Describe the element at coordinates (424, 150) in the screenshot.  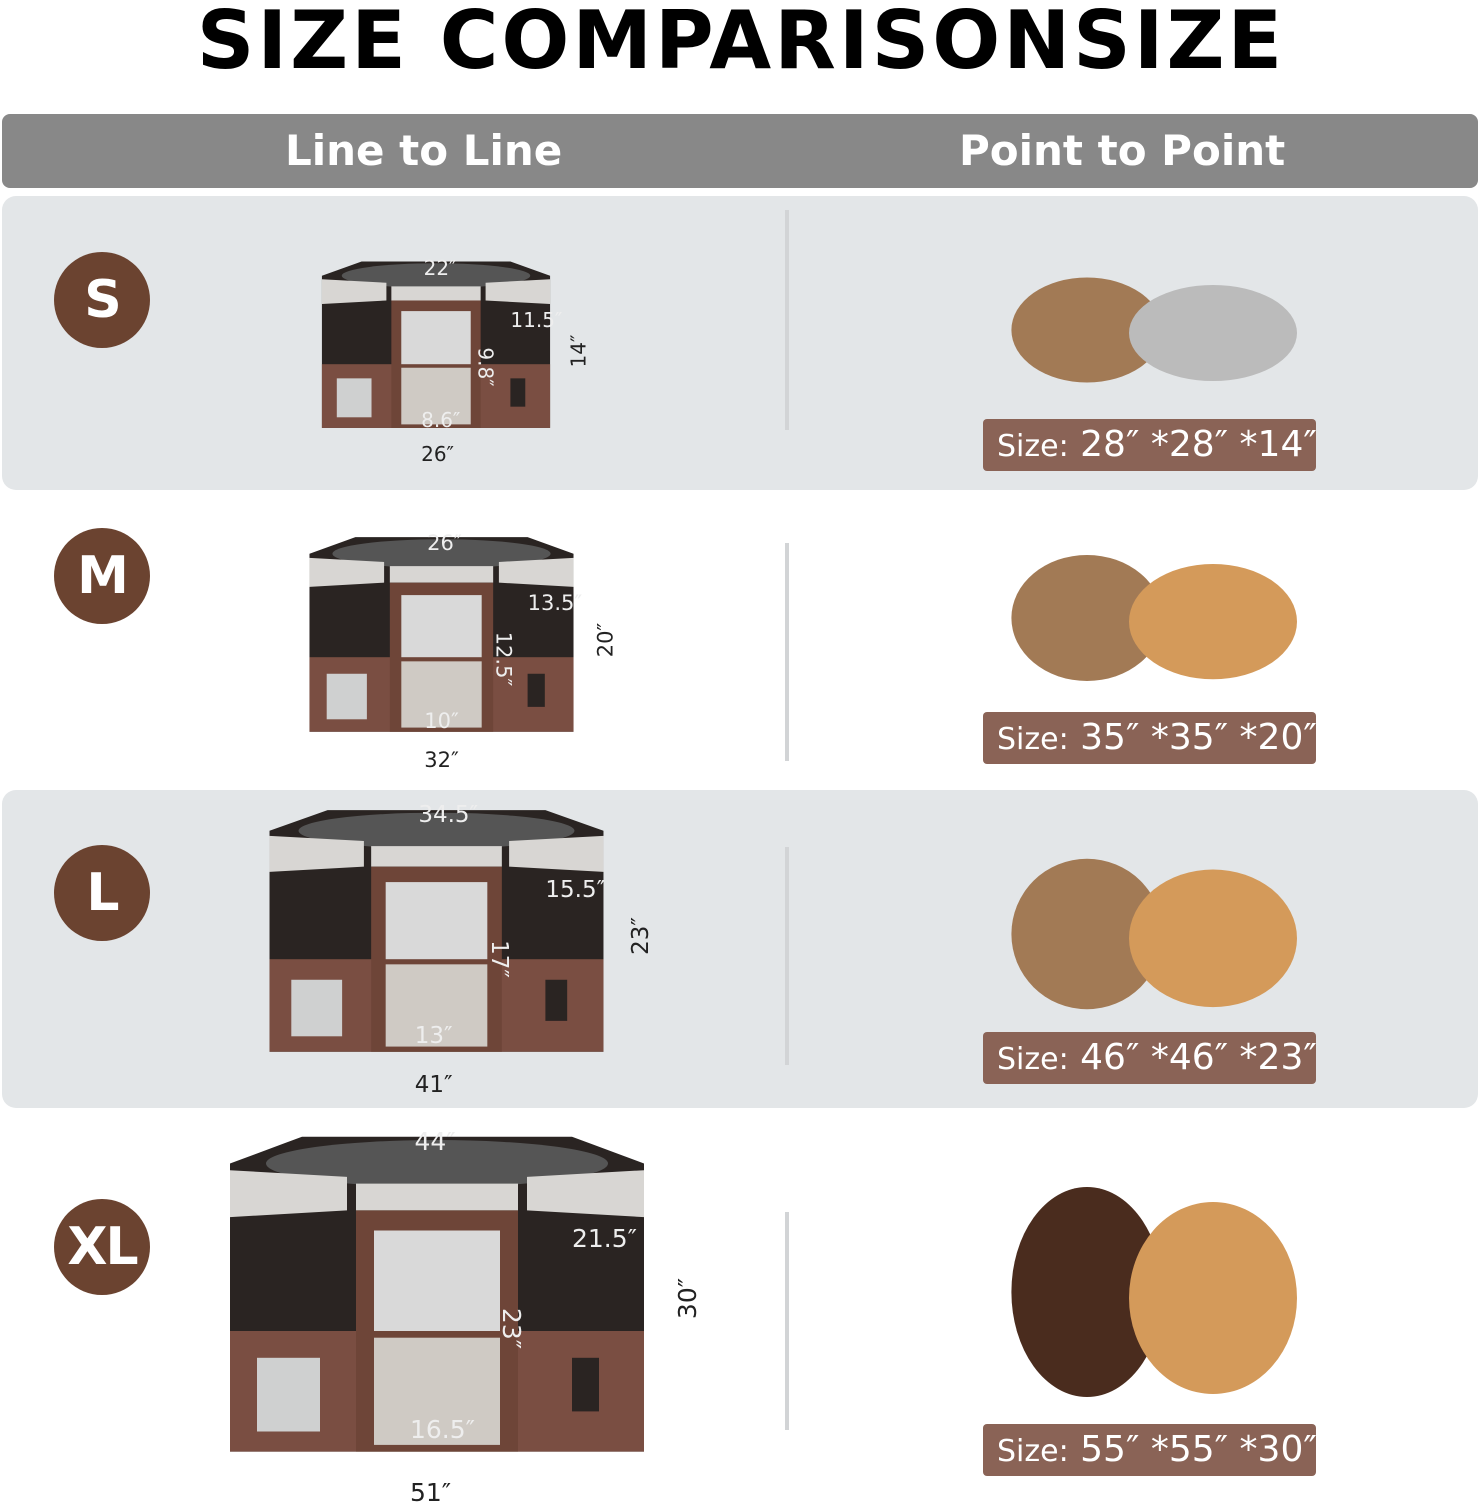
I see `header-line-to-line: Line to Line` at that location.